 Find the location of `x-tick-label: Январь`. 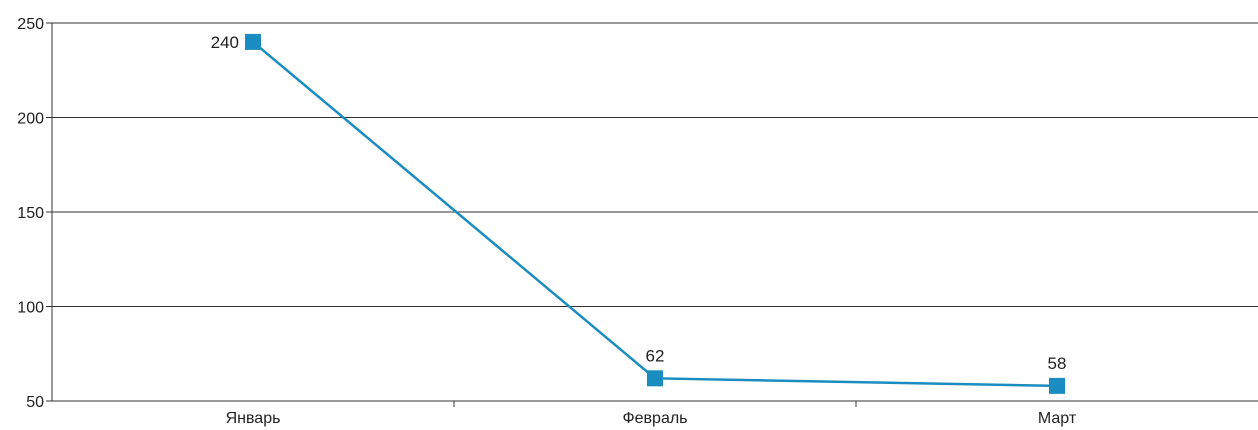

x-tick-label: Январь is located at coordinates (253, 418).